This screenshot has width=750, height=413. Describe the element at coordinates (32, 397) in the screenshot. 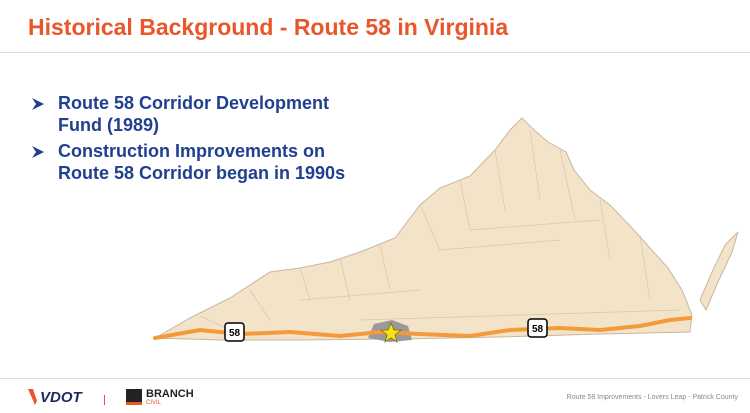

I see `vdot-mark` at that location.